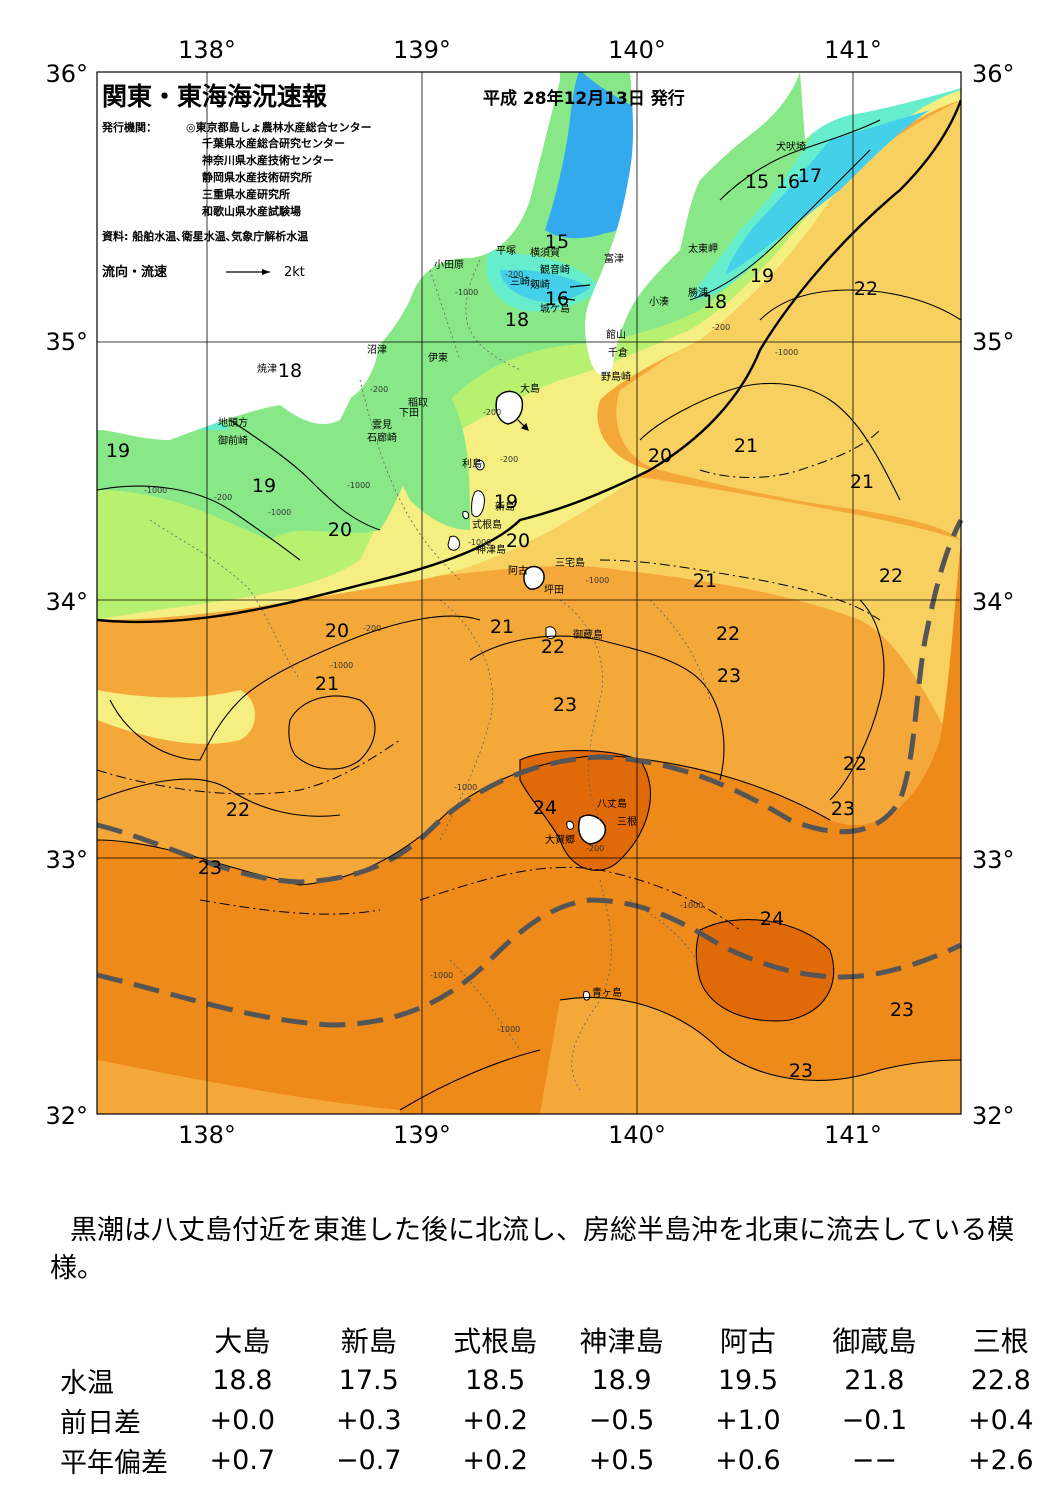  What do you see at coordinates (554, 357) in the screenshot?
I see `current-vectors` at bounding box center [554, 357].